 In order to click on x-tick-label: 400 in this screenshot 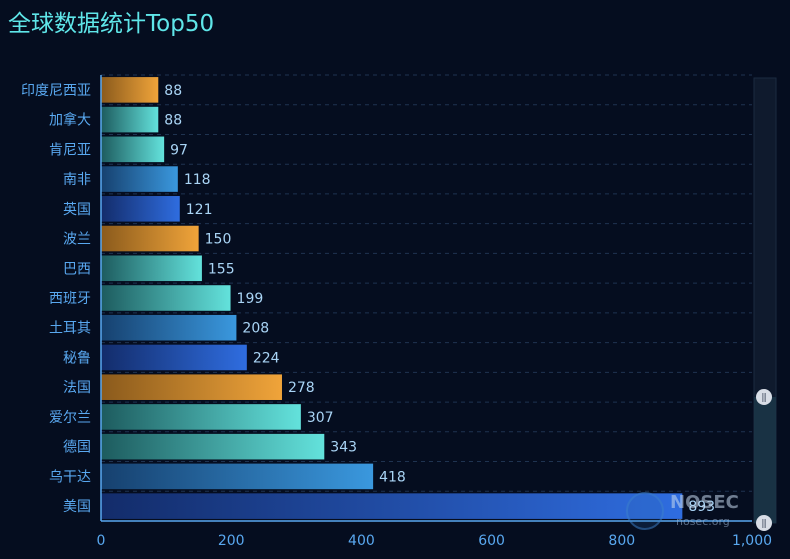, I will do `click(361, 541)`.